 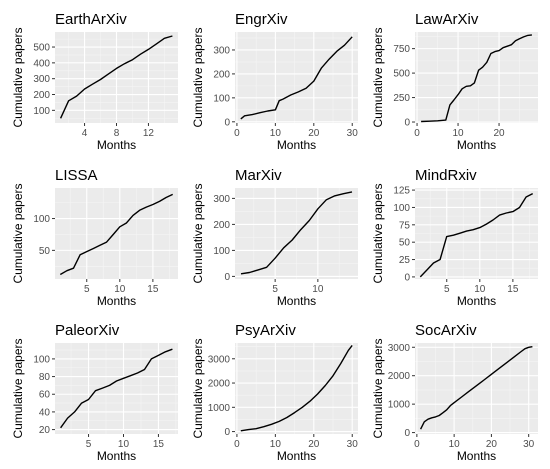 I want to click on panel-title: SocArXiv, so click(x=446, y=330).